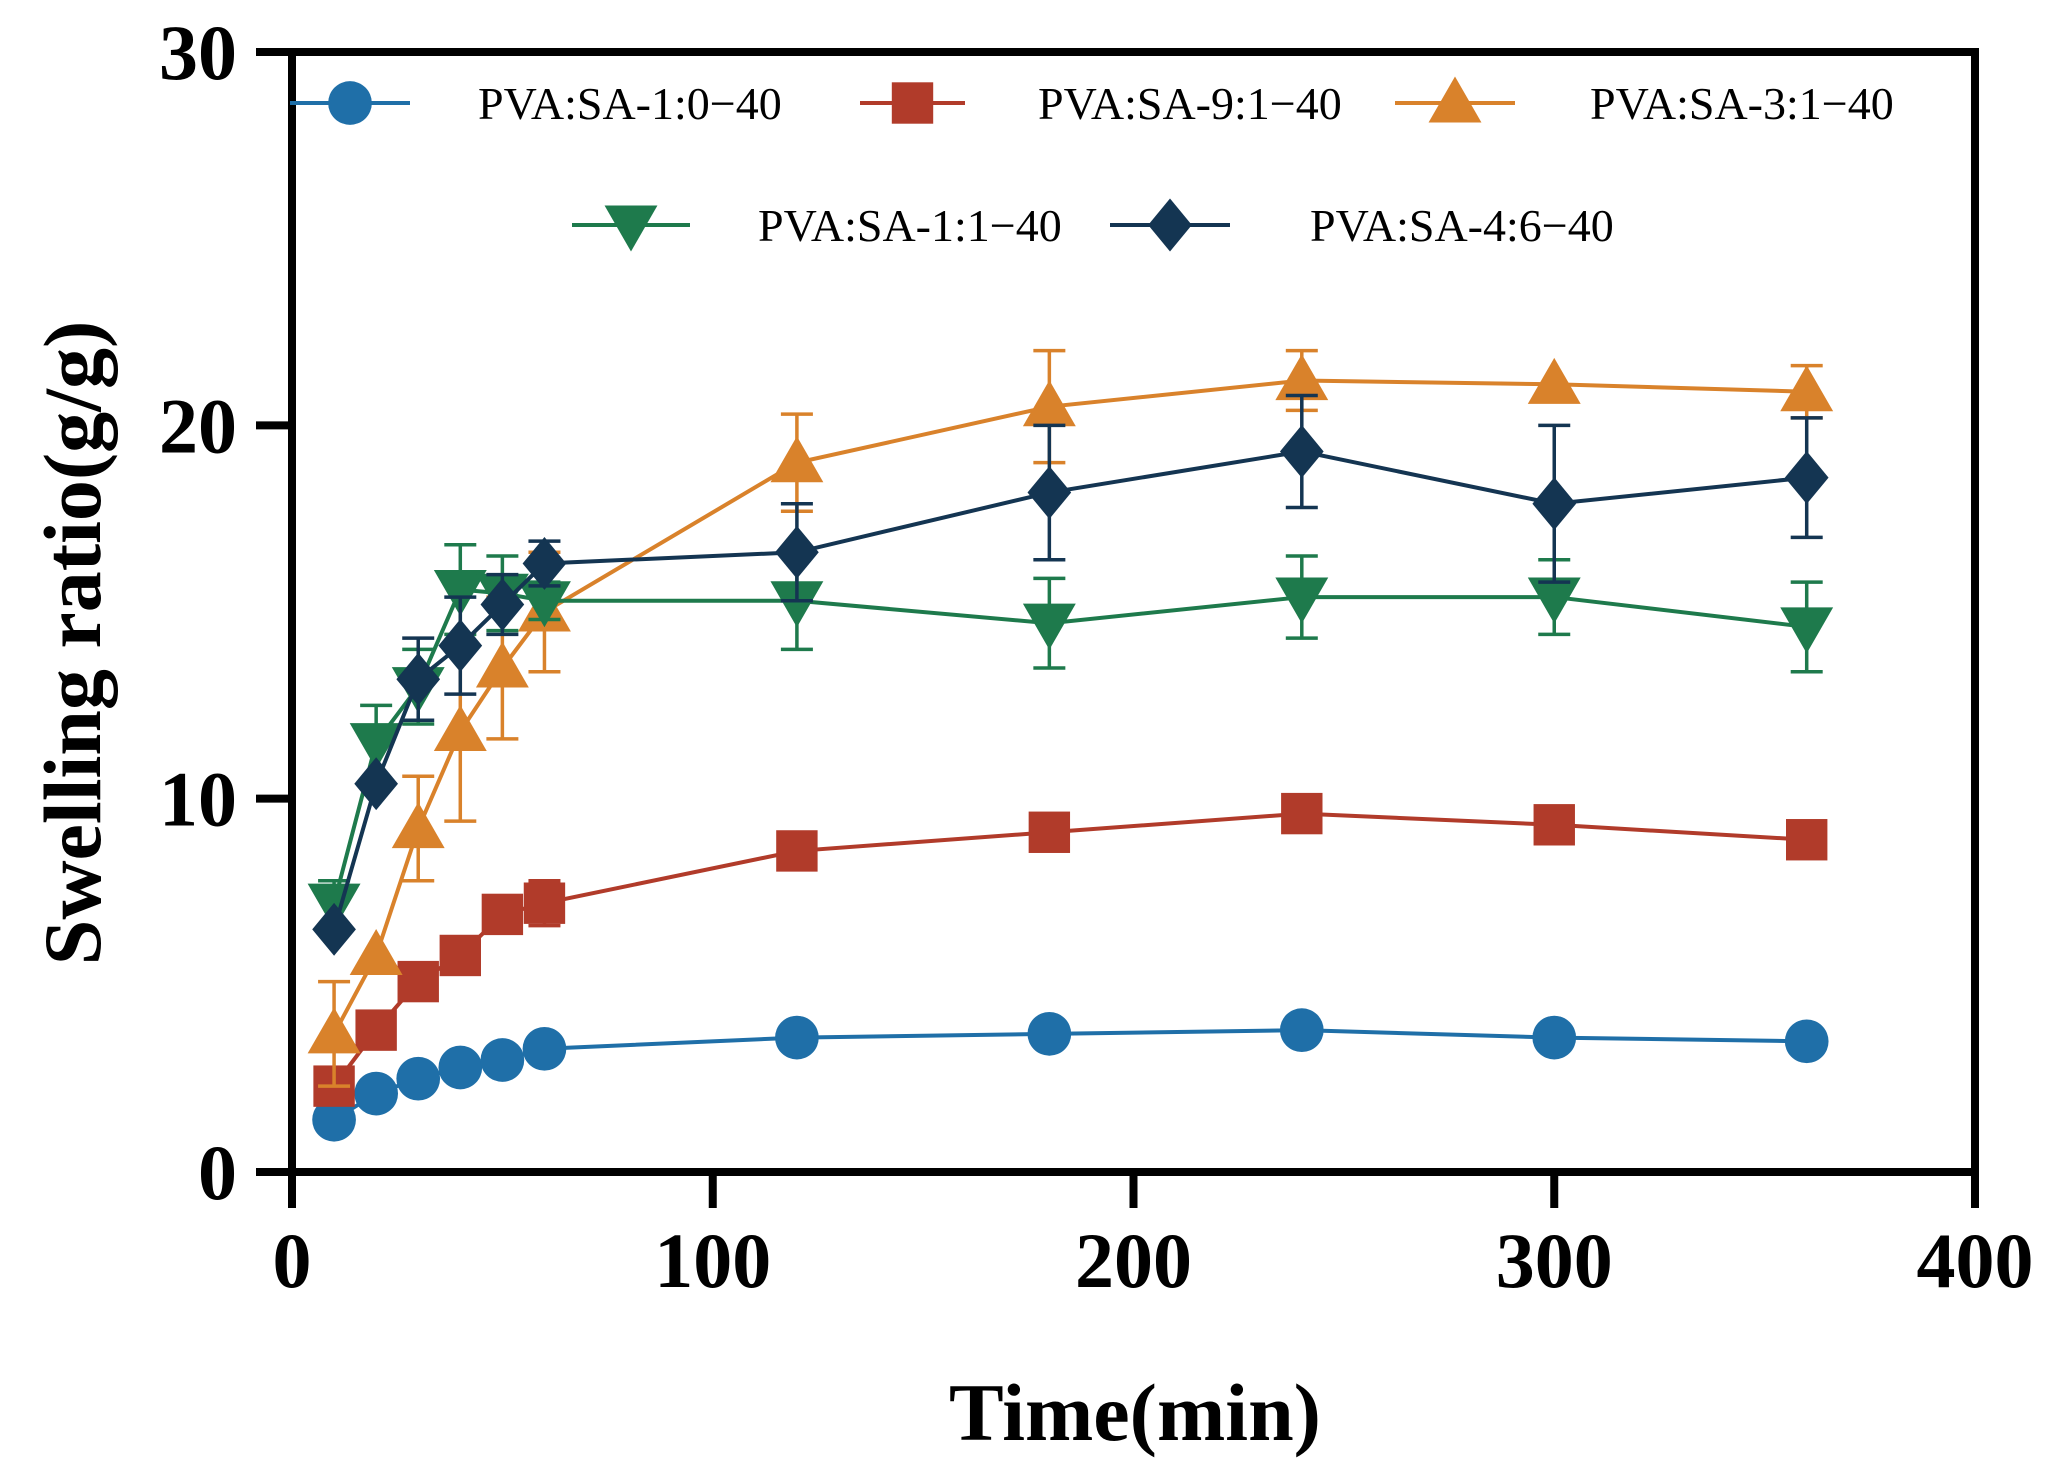  I want to click on legend-label: PVA:SA-4:6−40, so click(1462, 225).